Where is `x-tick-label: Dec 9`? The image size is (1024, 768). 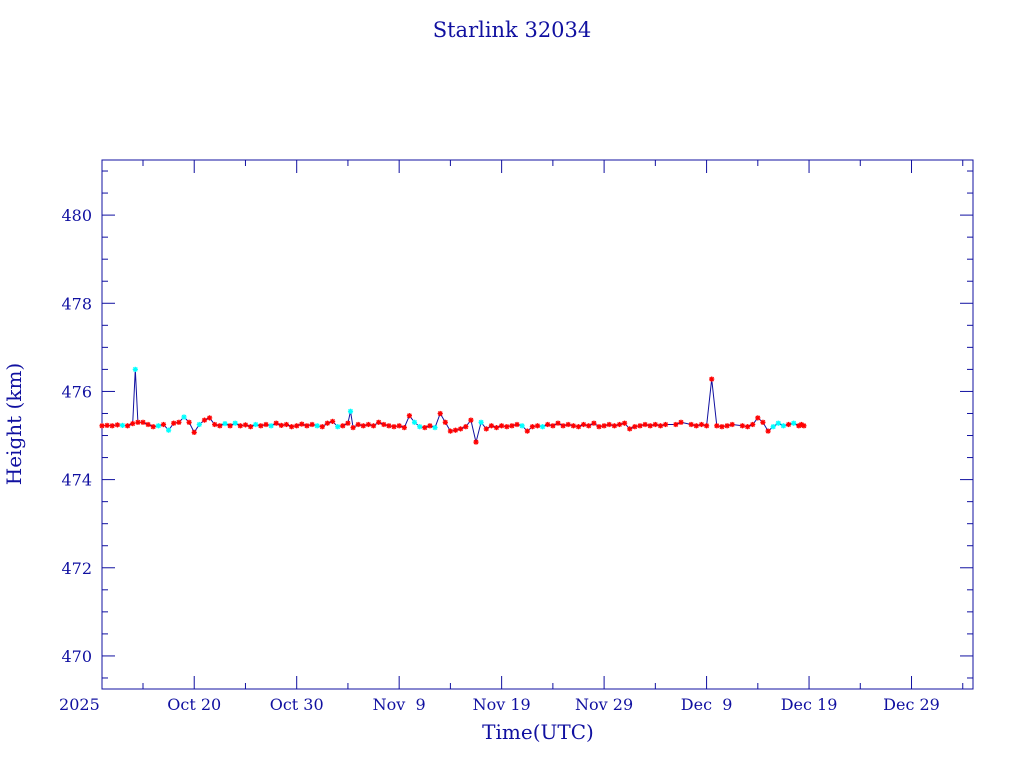 x-tick-label: Dec 9 is located at coordinates (707, 704).